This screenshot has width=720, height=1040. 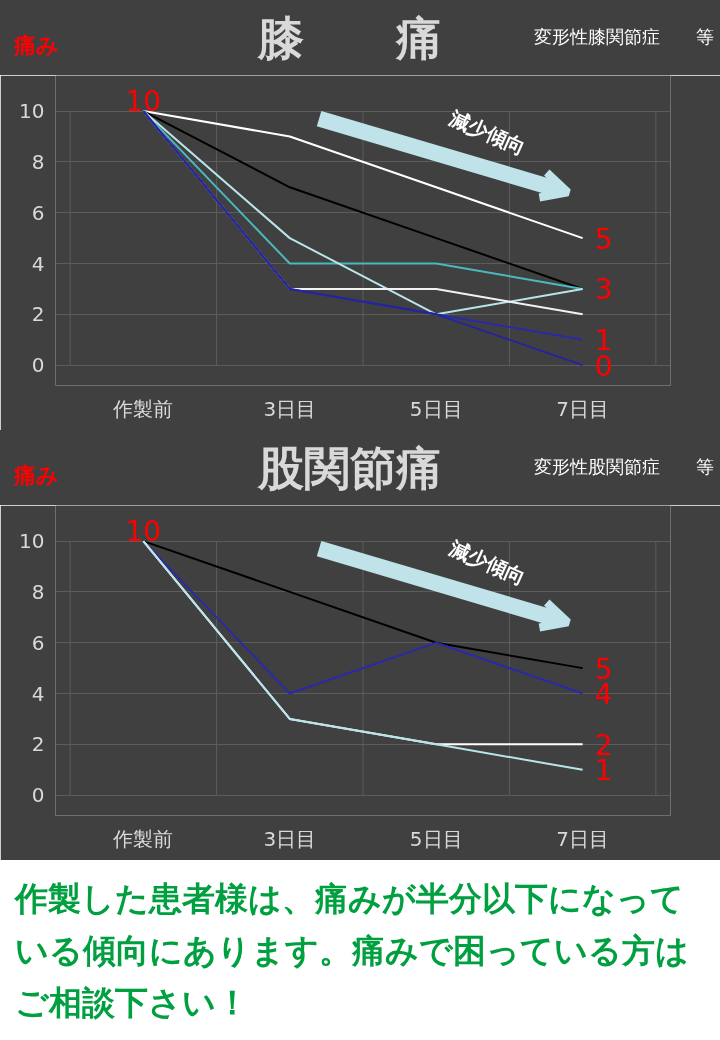 I want to click on chart-subtitle: 変形性膝関節症 等, so click(x=624, y=37).